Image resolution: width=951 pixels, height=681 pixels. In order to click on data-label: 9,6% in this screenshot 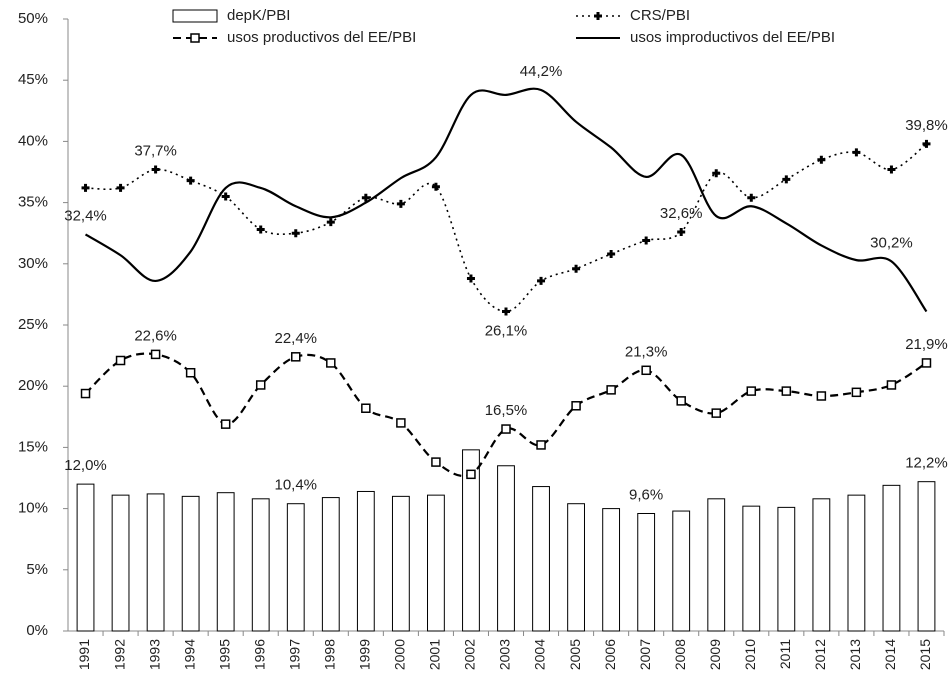, I will do `click(646, 494)`.